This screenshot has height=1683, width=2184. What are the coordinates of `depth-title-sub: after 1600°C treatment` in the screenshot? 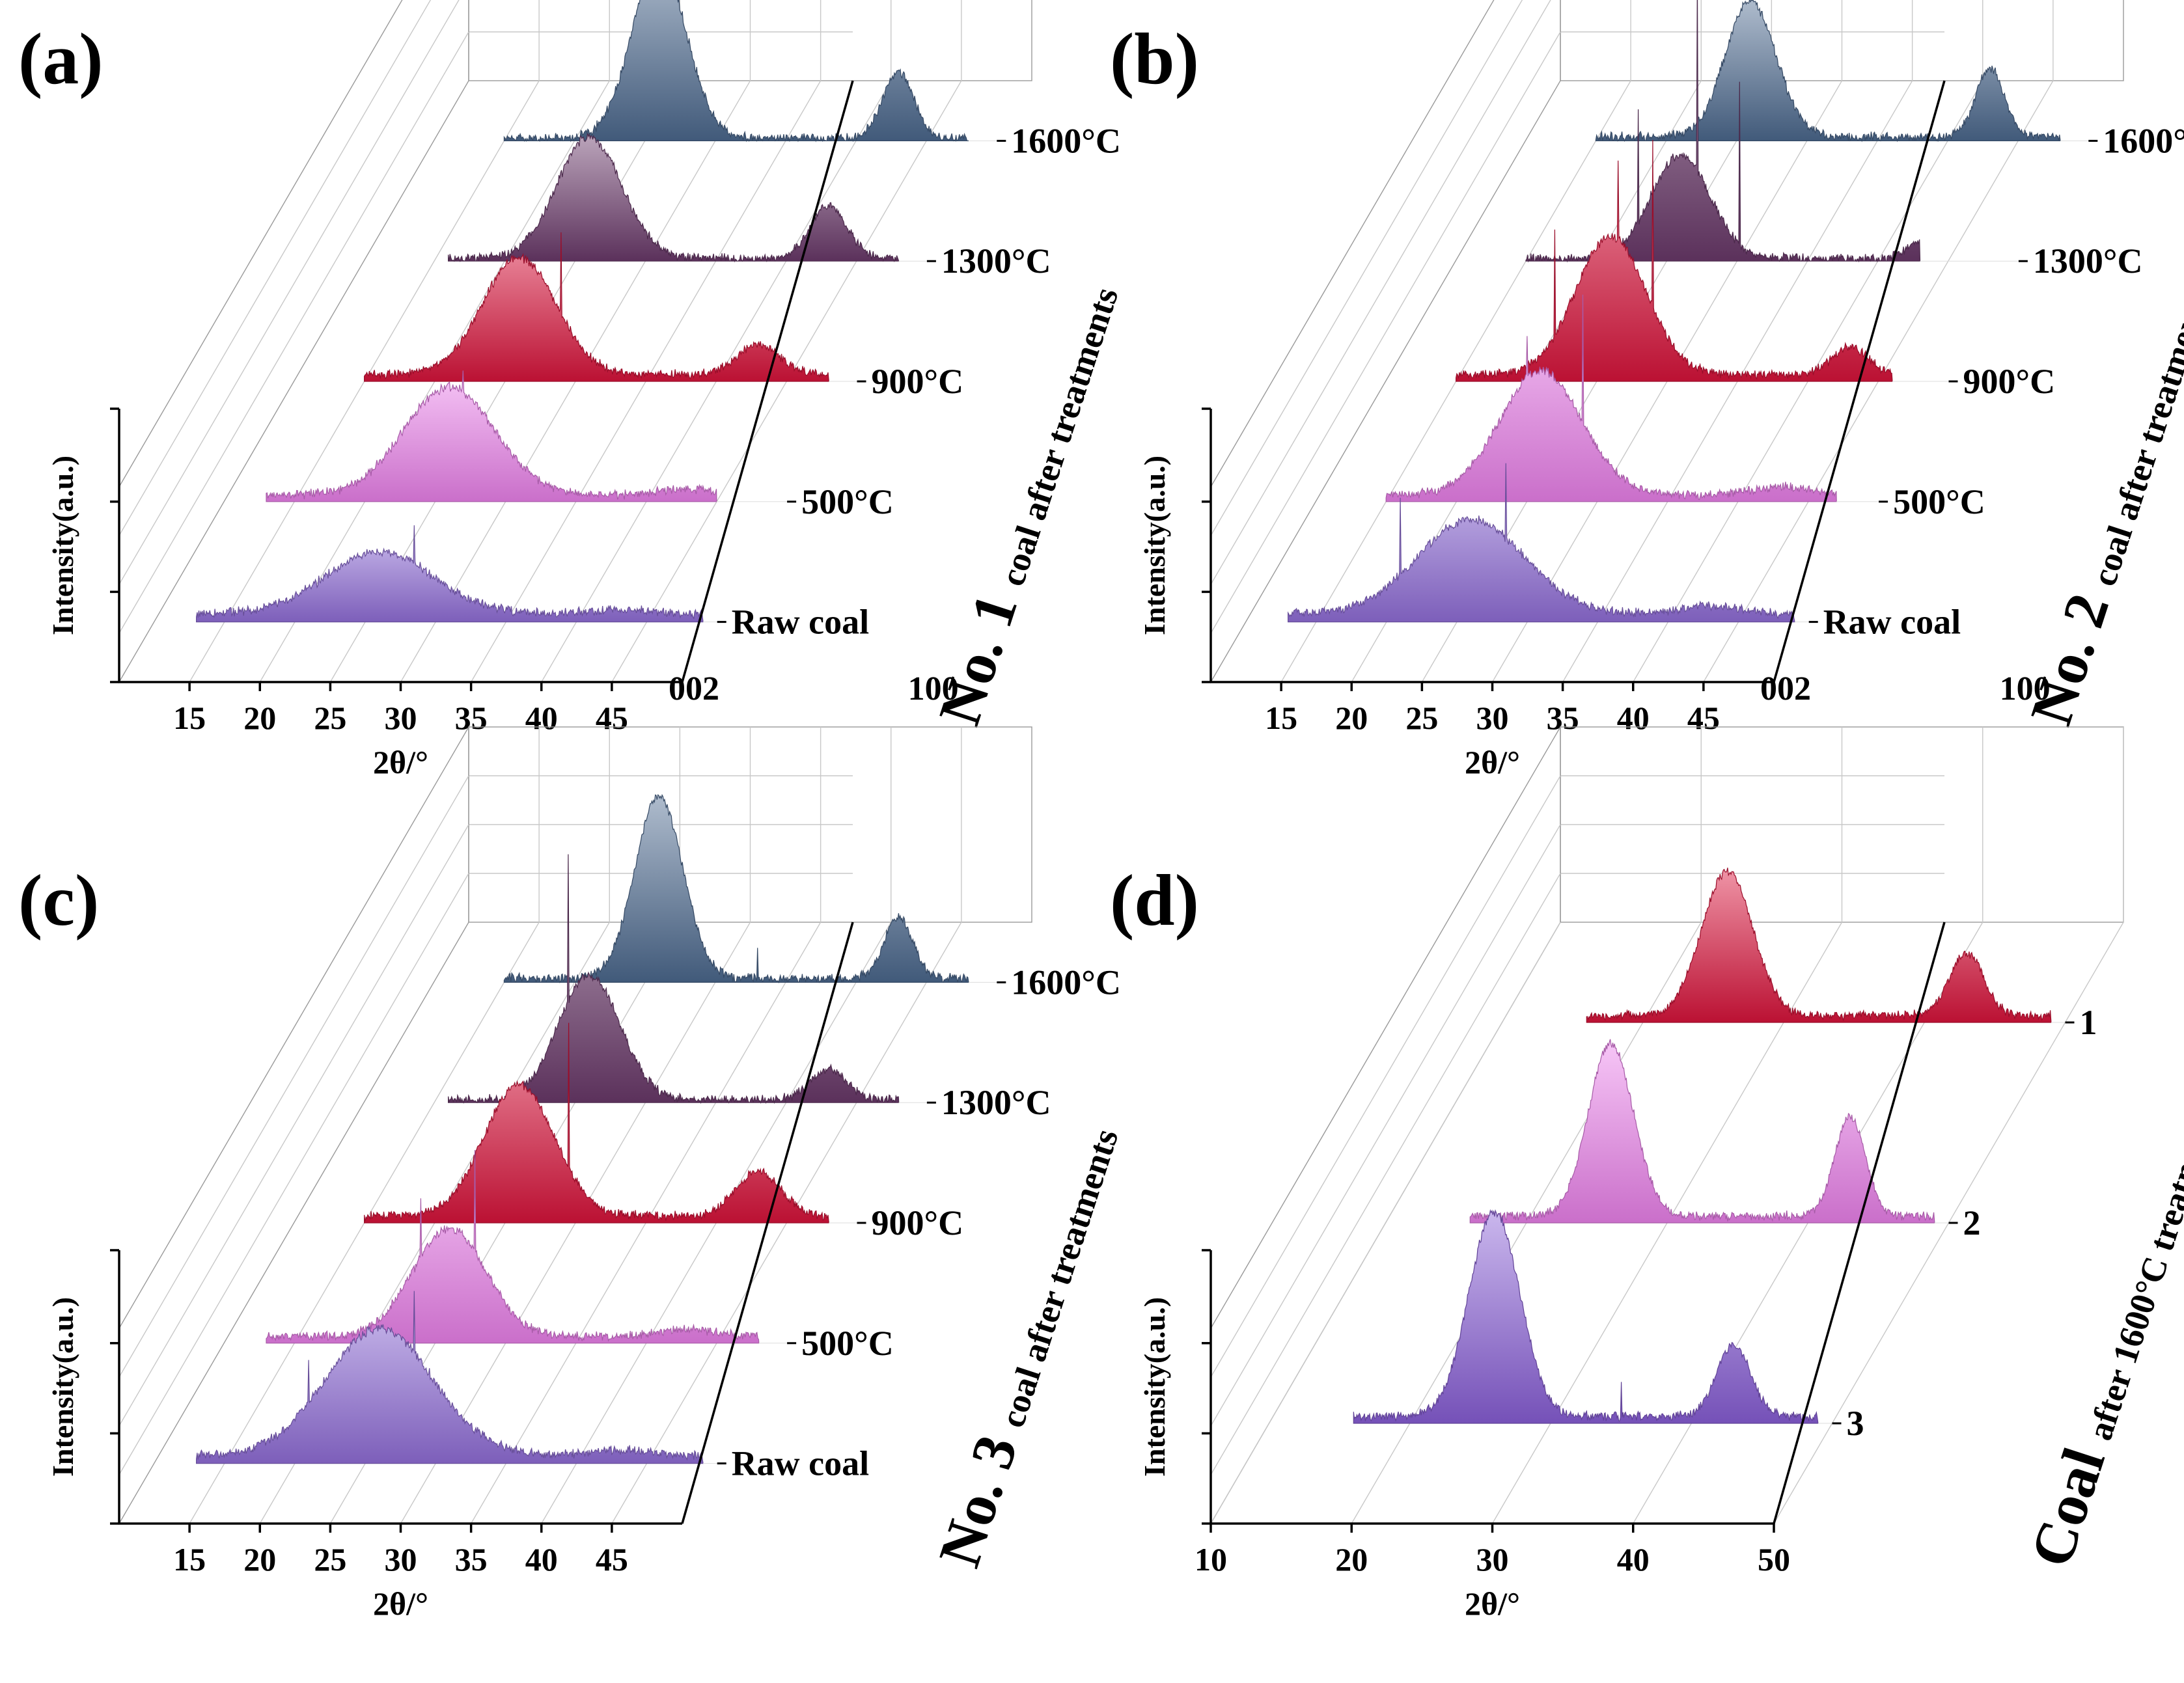 It's located at (2132, 1274).